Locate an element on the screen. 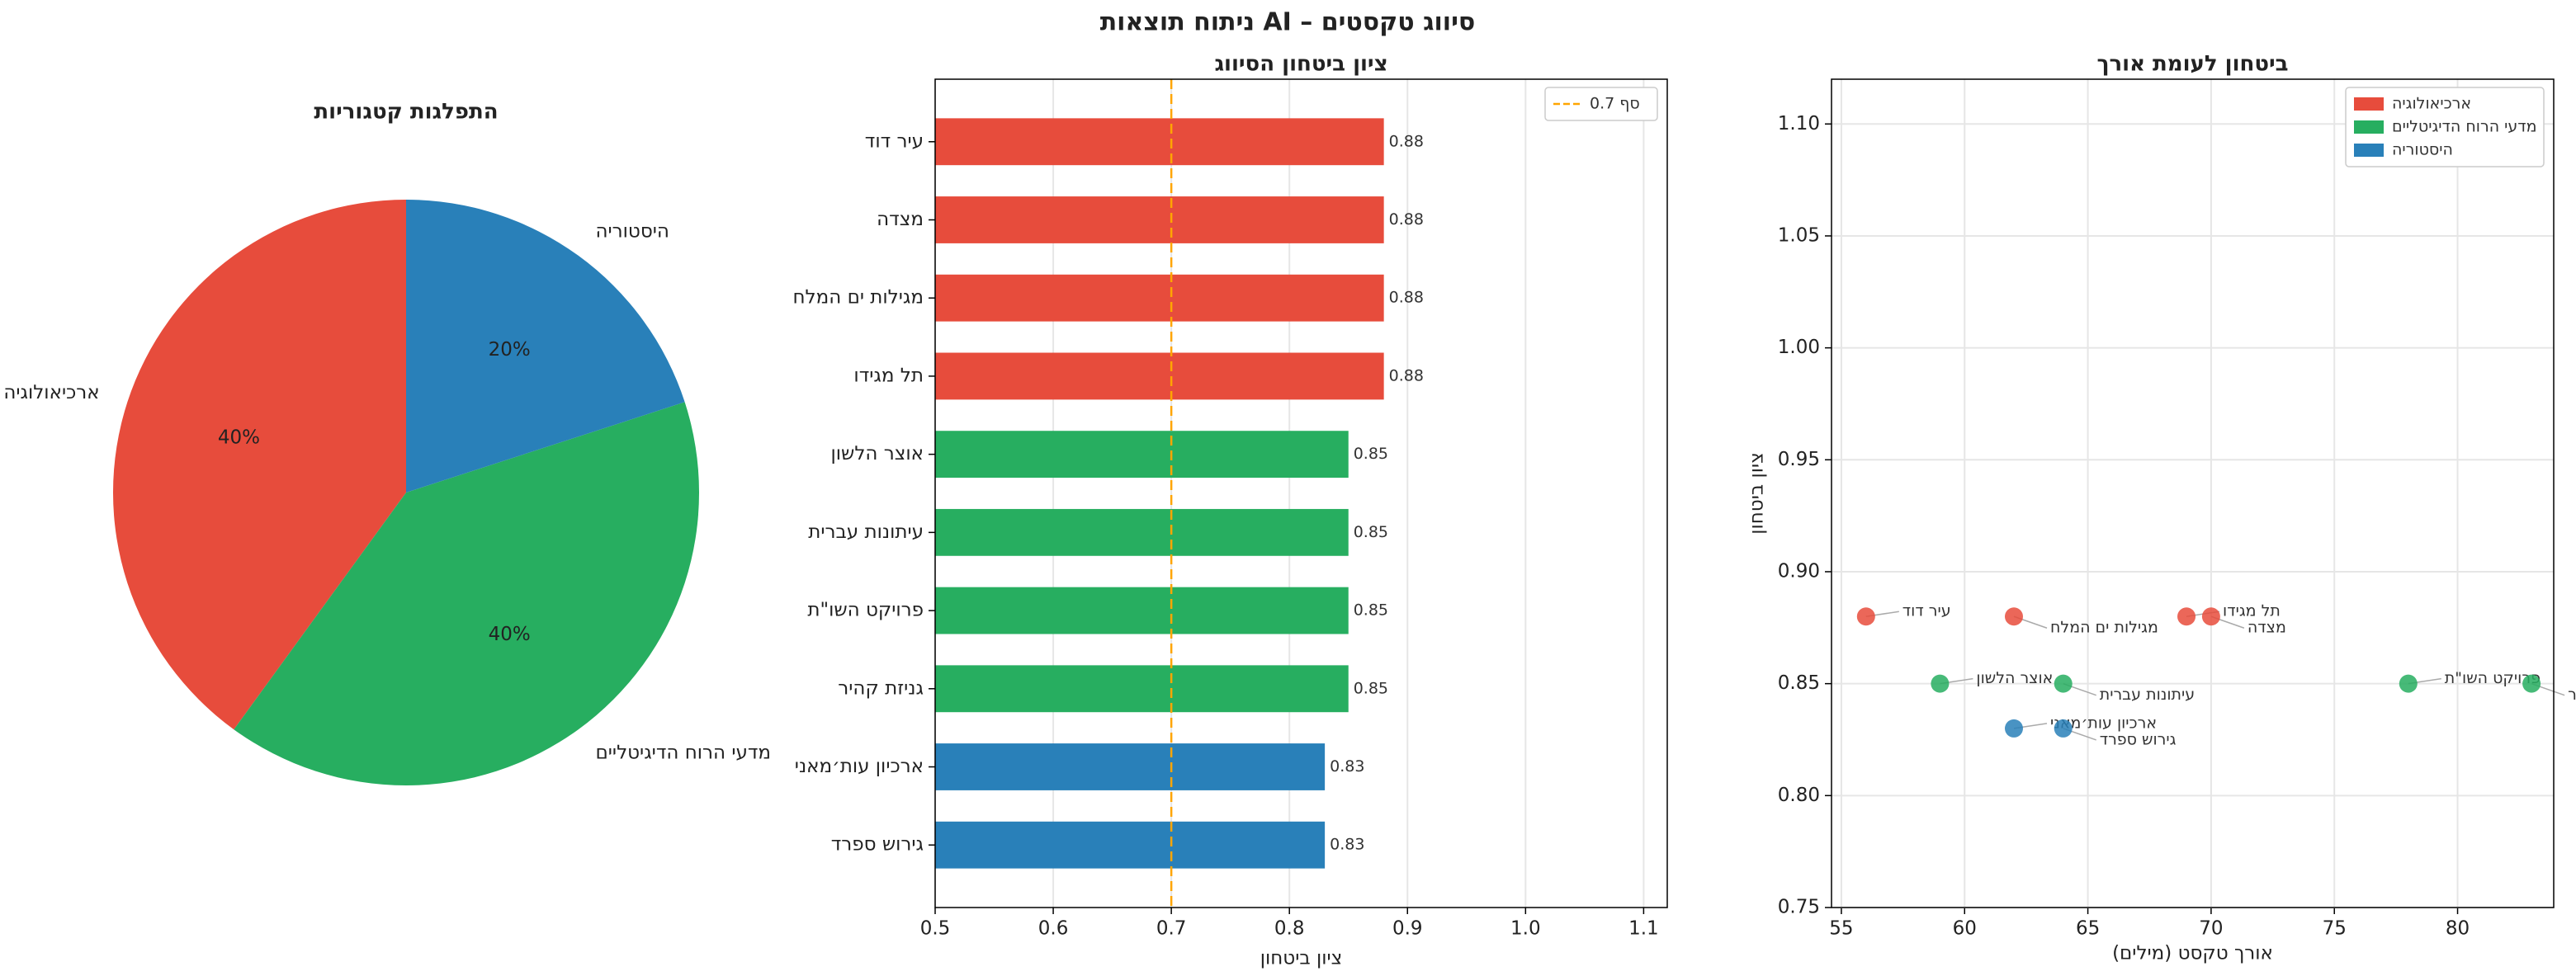 The width and height of the screenshot is (2576, 976). slice-value-label: 20% is located at coordinates (510, 350).